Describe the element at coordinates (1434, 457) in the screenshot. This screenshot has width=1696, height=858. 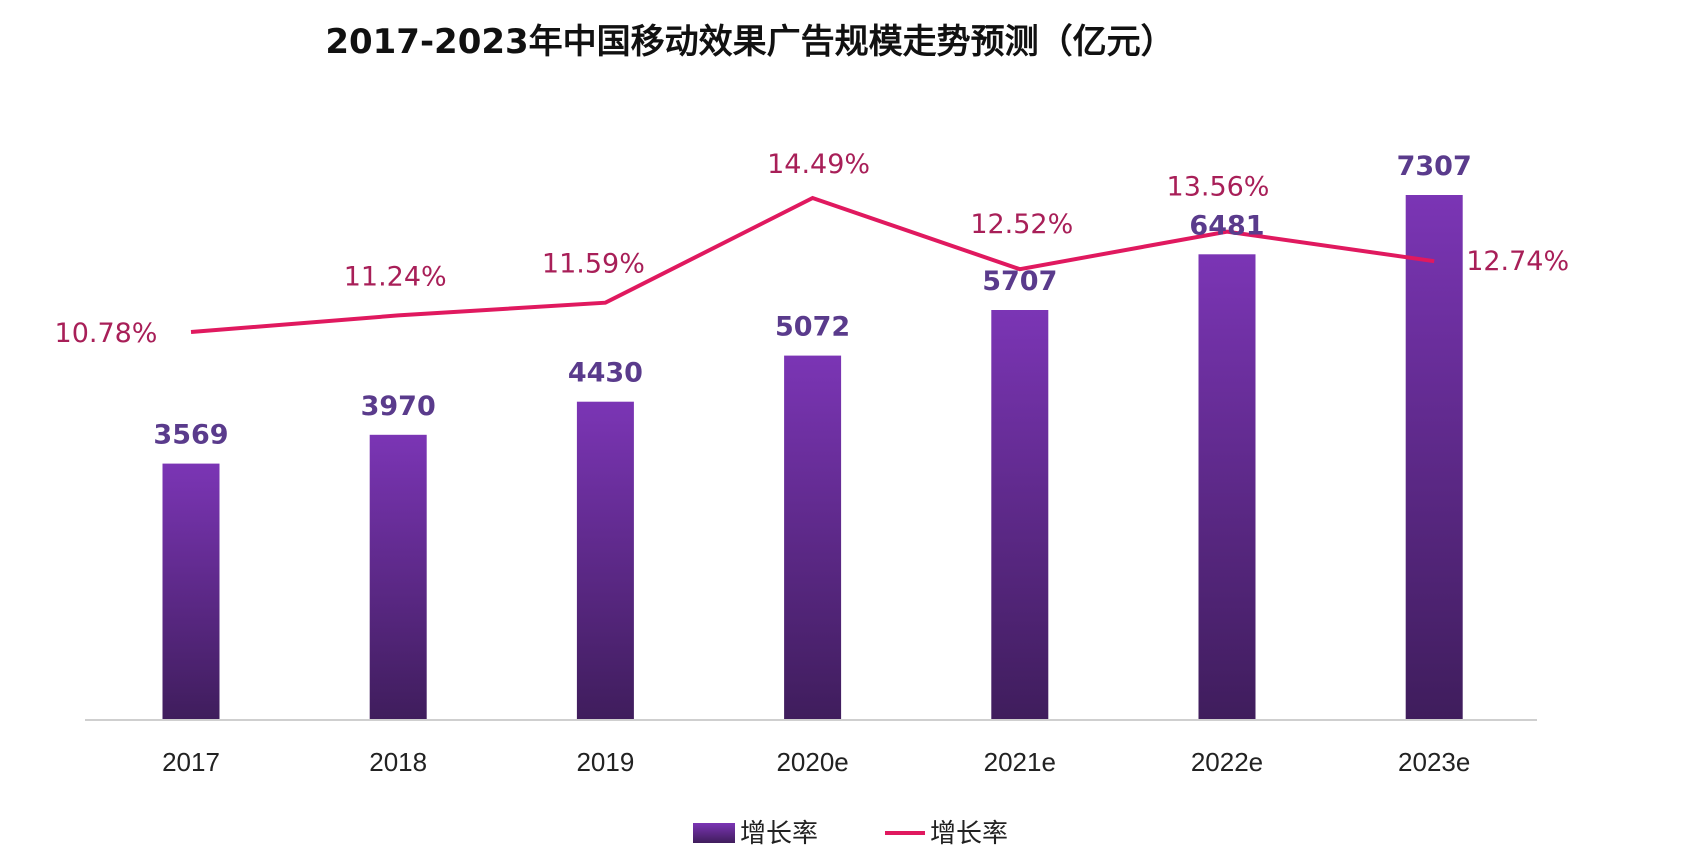
I see `bar-2023e` at that location.